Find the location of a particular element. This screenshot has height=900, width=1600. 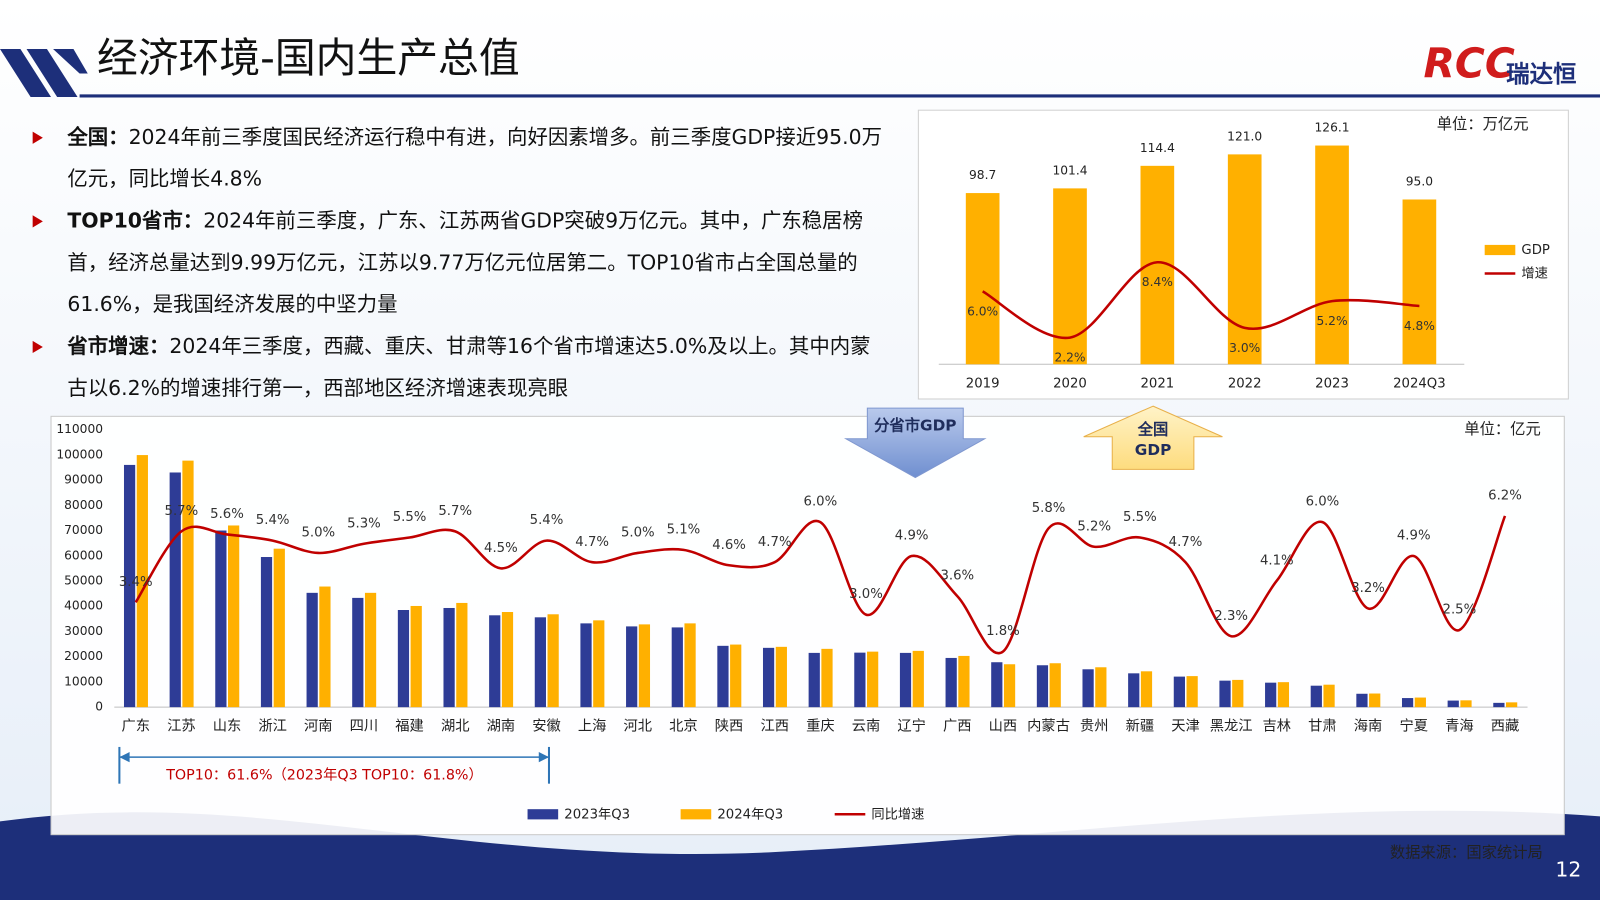

arrow-label: 全国GDP is located at coordinates (1153, 440).